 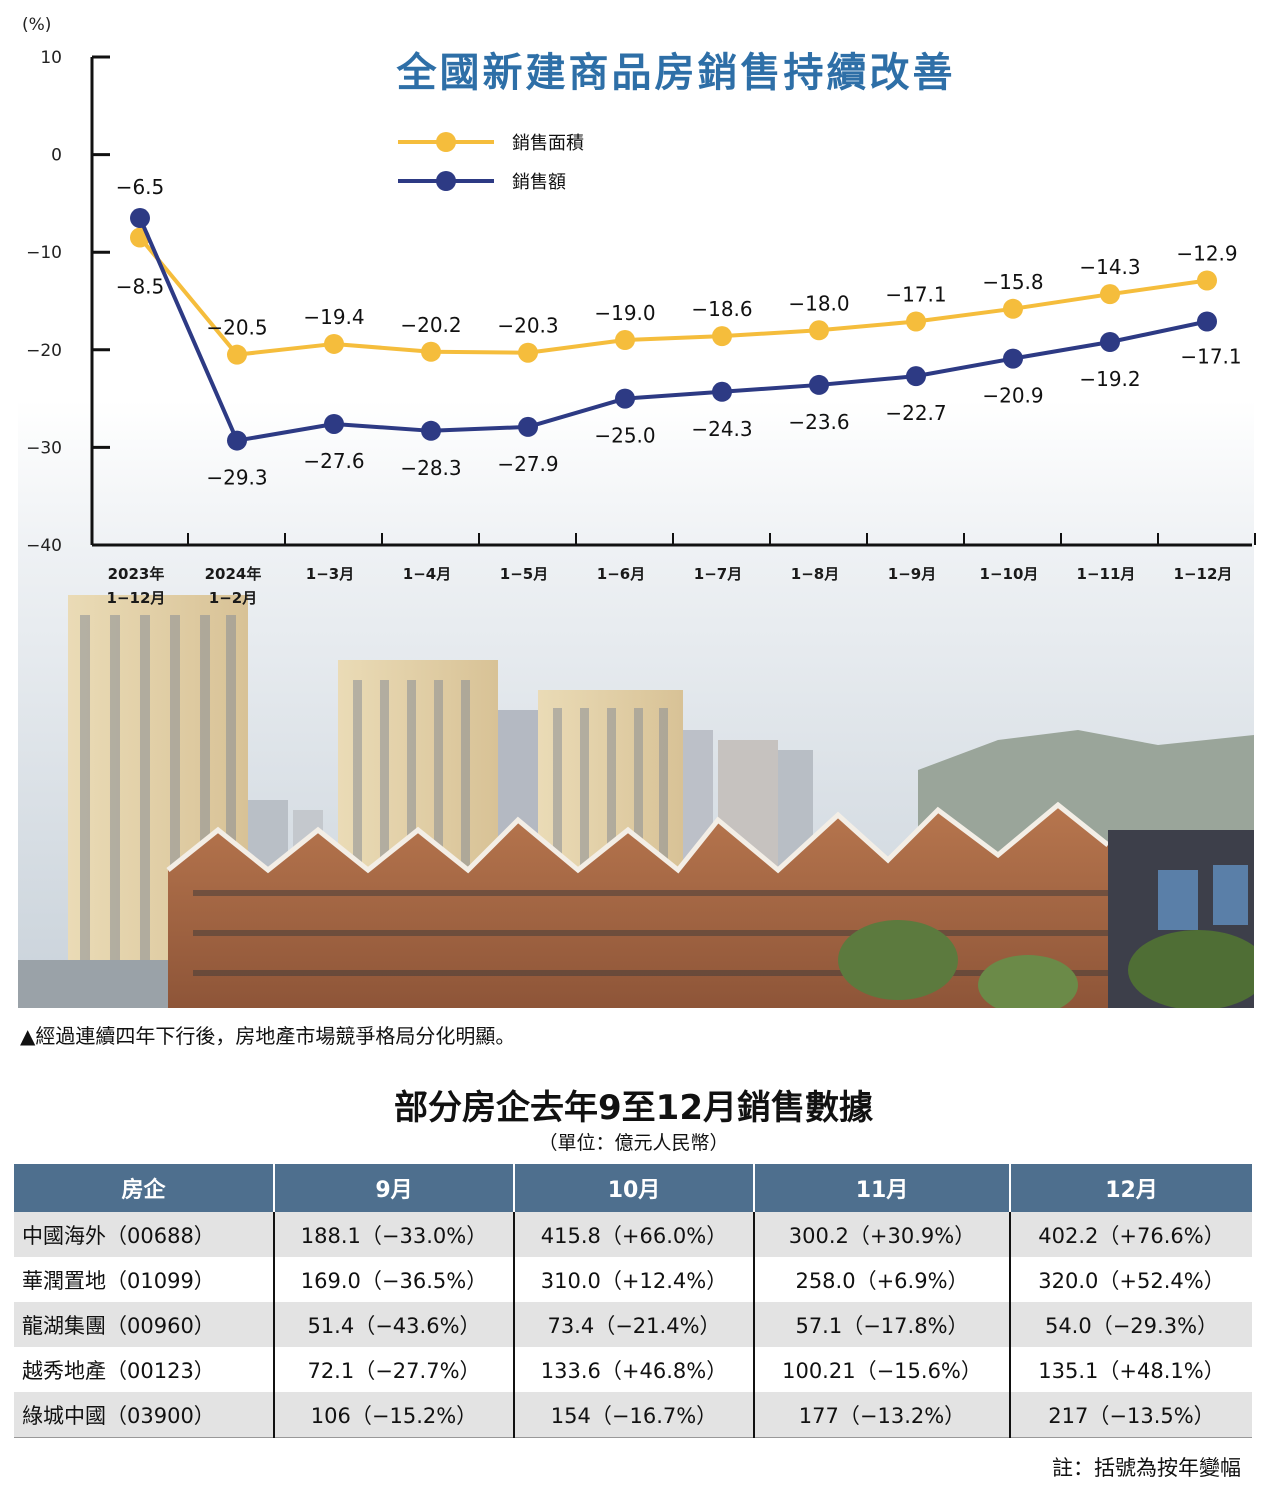 What do you see at coordinates (1130, 1188) in the screenshot?
I see `header-dec: 12月` at bounding box center [1130, 1188].